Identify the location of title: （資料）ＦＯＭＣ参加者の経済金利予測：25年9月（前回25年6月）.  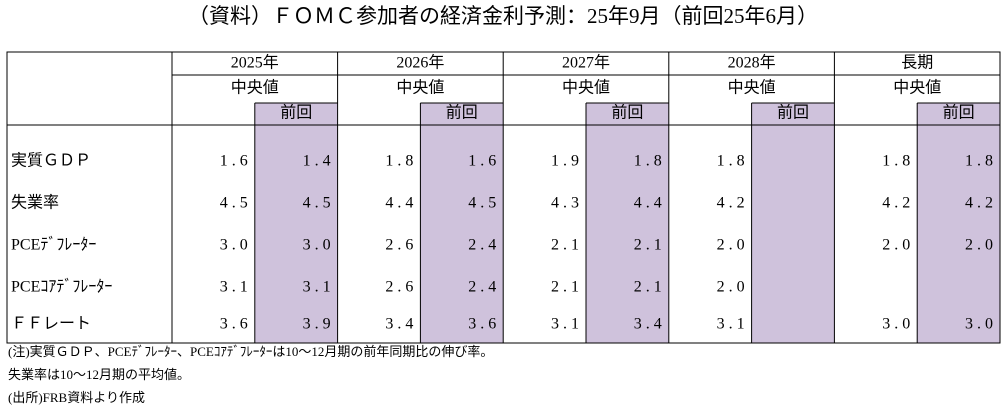
(503, 16).